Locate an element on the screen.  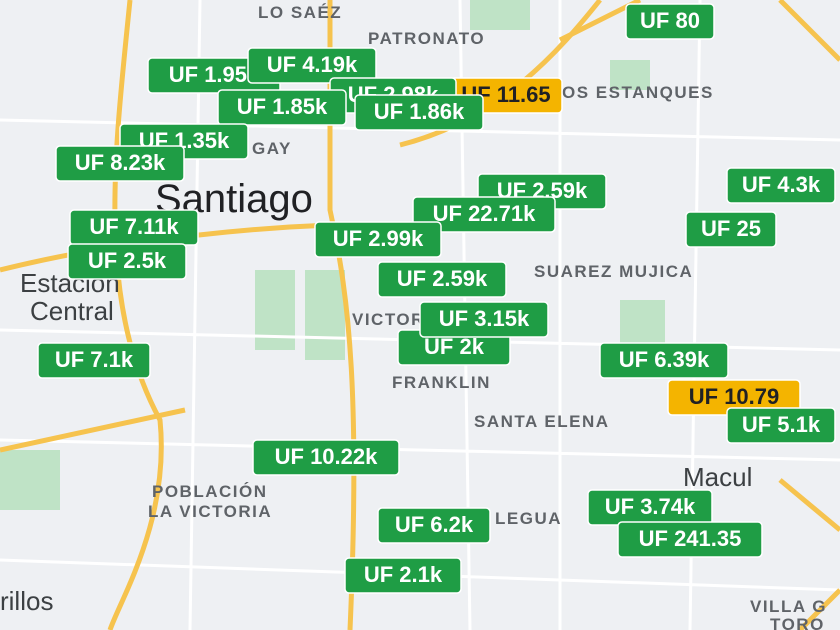
pin-label: UF 2.99k is located at coordinates (378, 238).